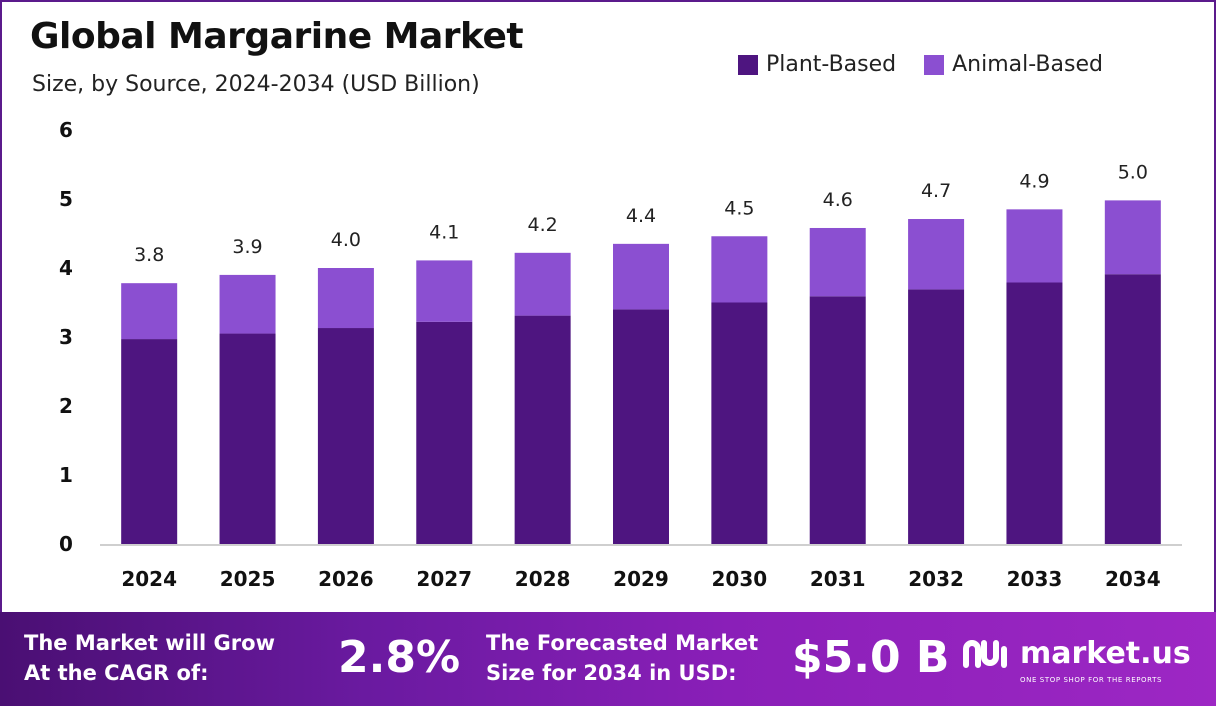 This screenshot has height=706, width=1216. What do you see at coordinates (641, 216) in the screenshot?
I see `bar-total-label: 4.4` at bounding box center [641, 216].